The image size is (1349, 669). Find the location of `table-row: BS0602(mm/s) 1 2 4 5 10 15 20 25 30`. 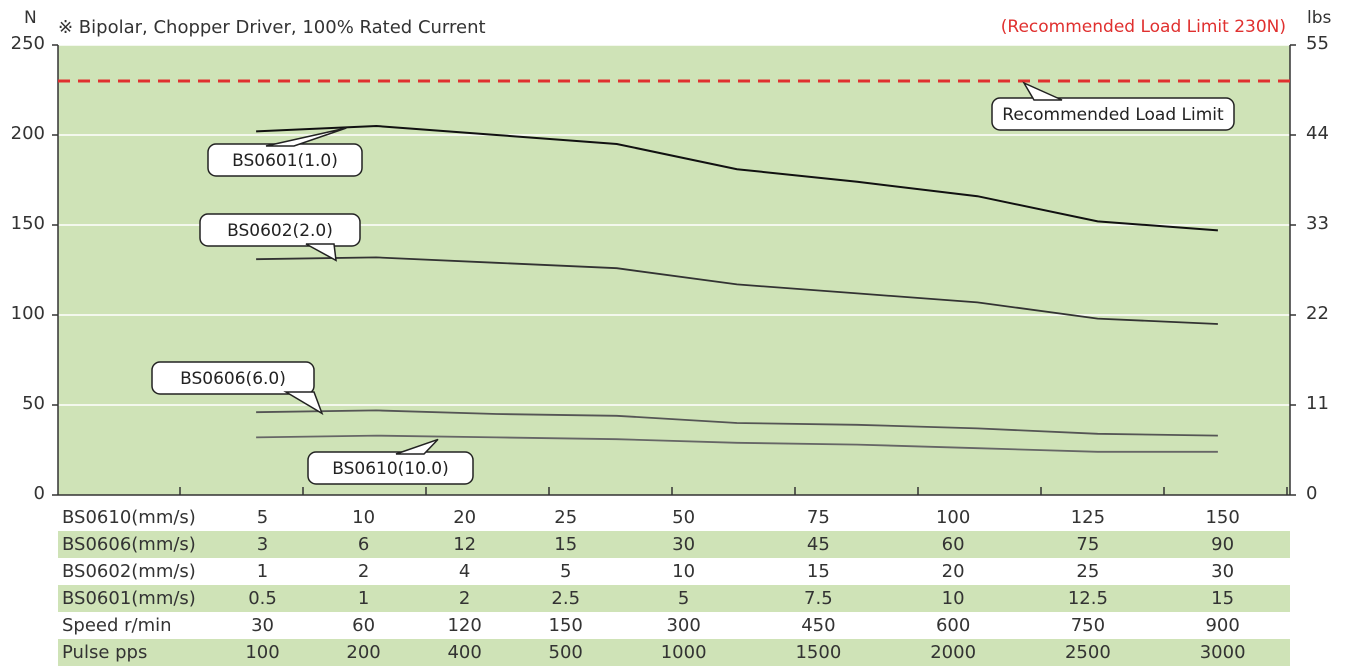

table-row: BS0602(mm/s) 1 2 4 5 10 15 20 25 30 is located at coordinates (674, 571).